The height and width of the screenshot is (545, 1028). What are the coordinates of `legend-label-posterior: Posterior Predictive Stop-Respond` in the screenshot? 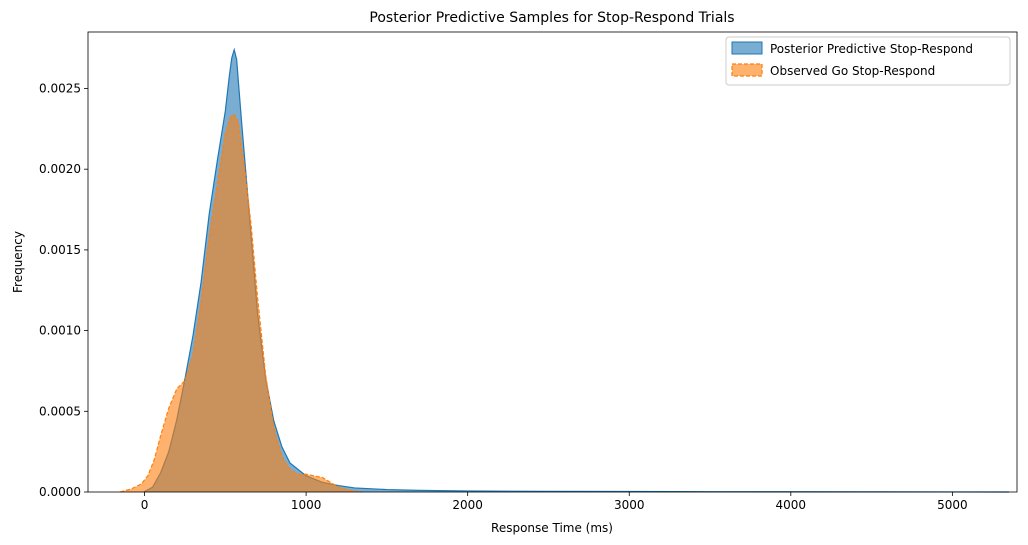 It's located at (871, 49).